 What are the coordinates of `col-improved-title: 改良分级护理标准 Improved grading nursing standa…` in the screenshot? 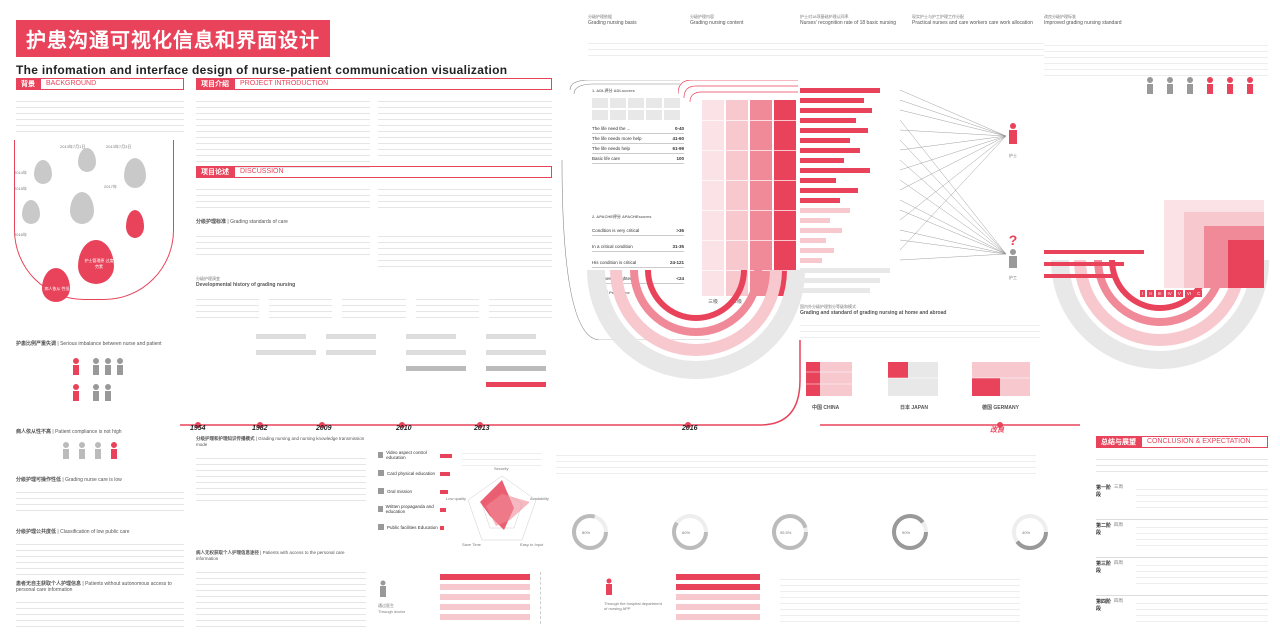 It's located at (1083, 20).